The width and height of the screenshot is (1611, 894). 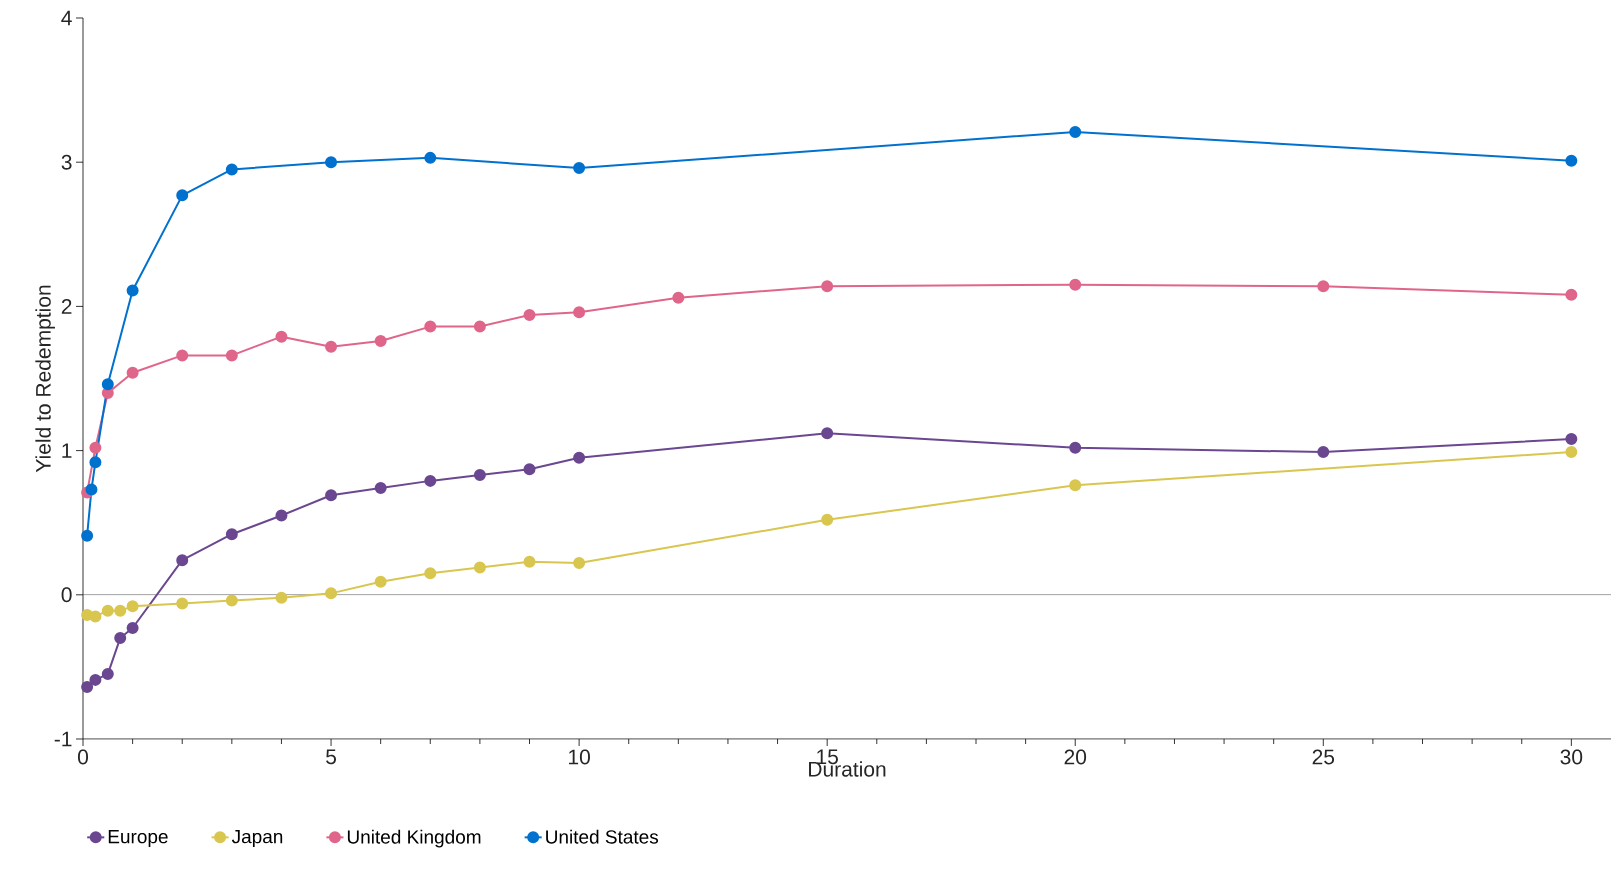 What do you see at coordinates (257, 839) in the screenshot?
I see `legend-label: Japan` at bounding box center [257, 839].